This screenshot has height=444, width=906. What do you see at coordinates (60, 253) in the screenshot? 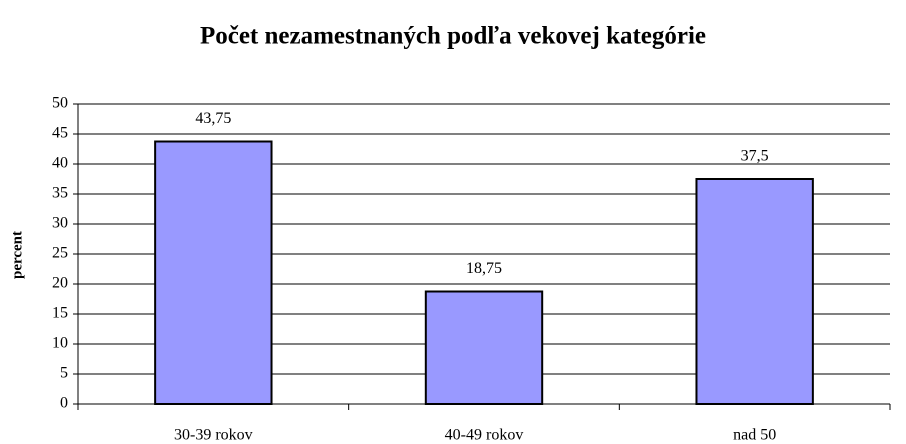
I see `y-tick-label: 25` at bounding box center [60, 253].